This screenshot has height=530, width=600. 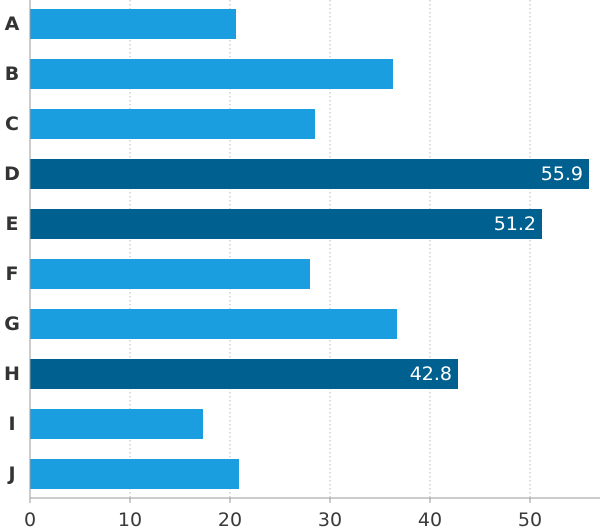 I want to click on bar-A, so click(x=133, y=24).